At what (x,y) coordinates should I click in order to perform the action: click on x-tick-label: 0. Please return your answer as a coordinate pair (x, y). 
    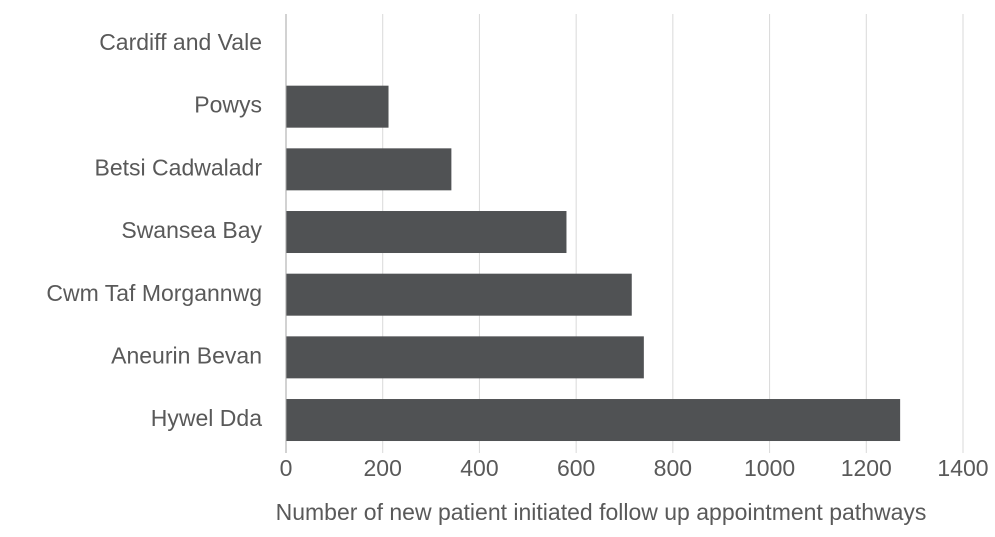
    Looking at the image, I should click on (286, 468).